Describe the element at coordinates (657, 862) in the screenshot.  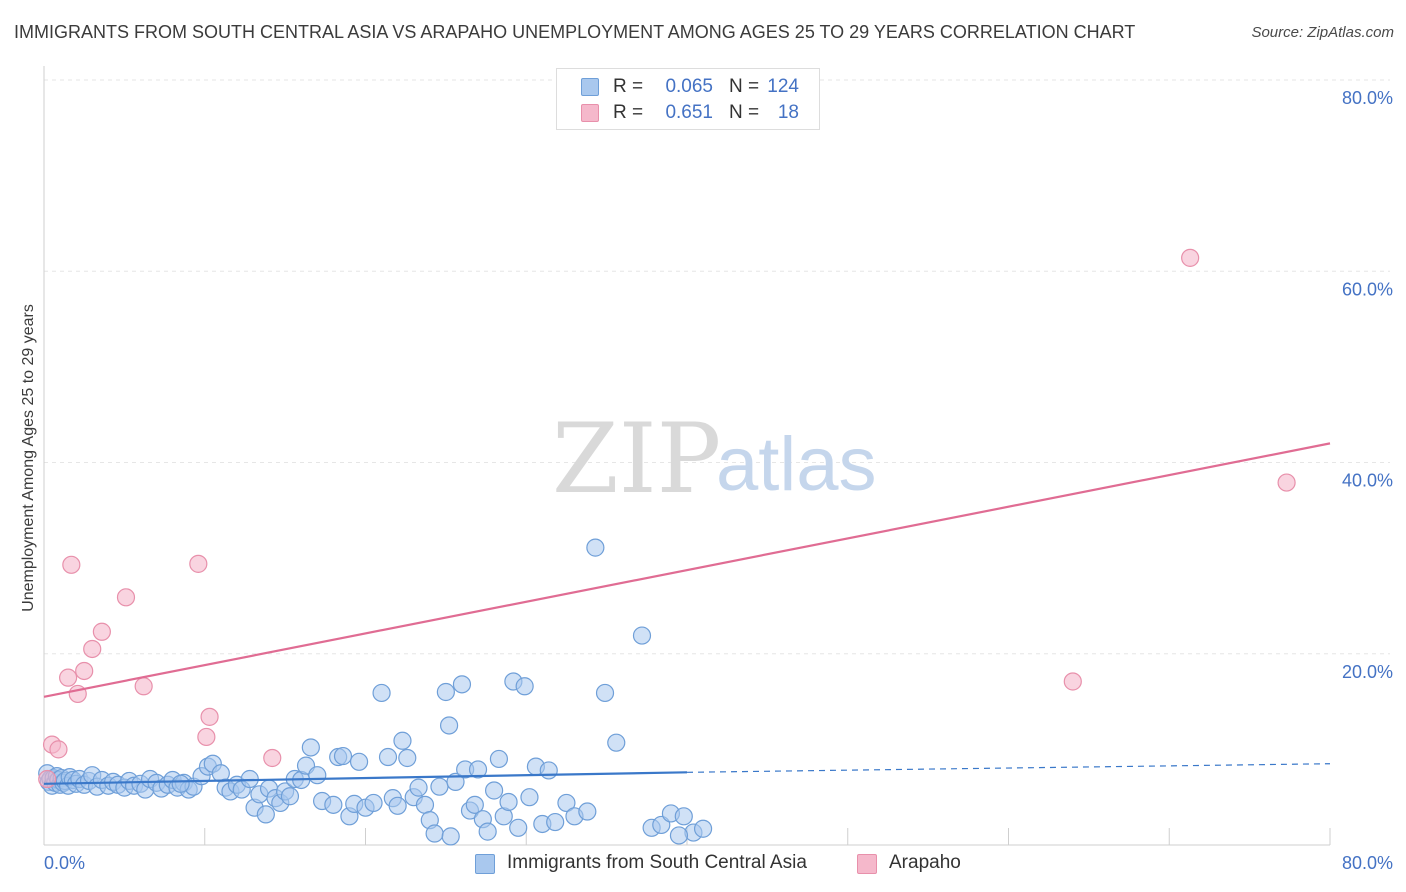
I see `legend-label-immigrants: Immigrants from South Central Asia` at that location.